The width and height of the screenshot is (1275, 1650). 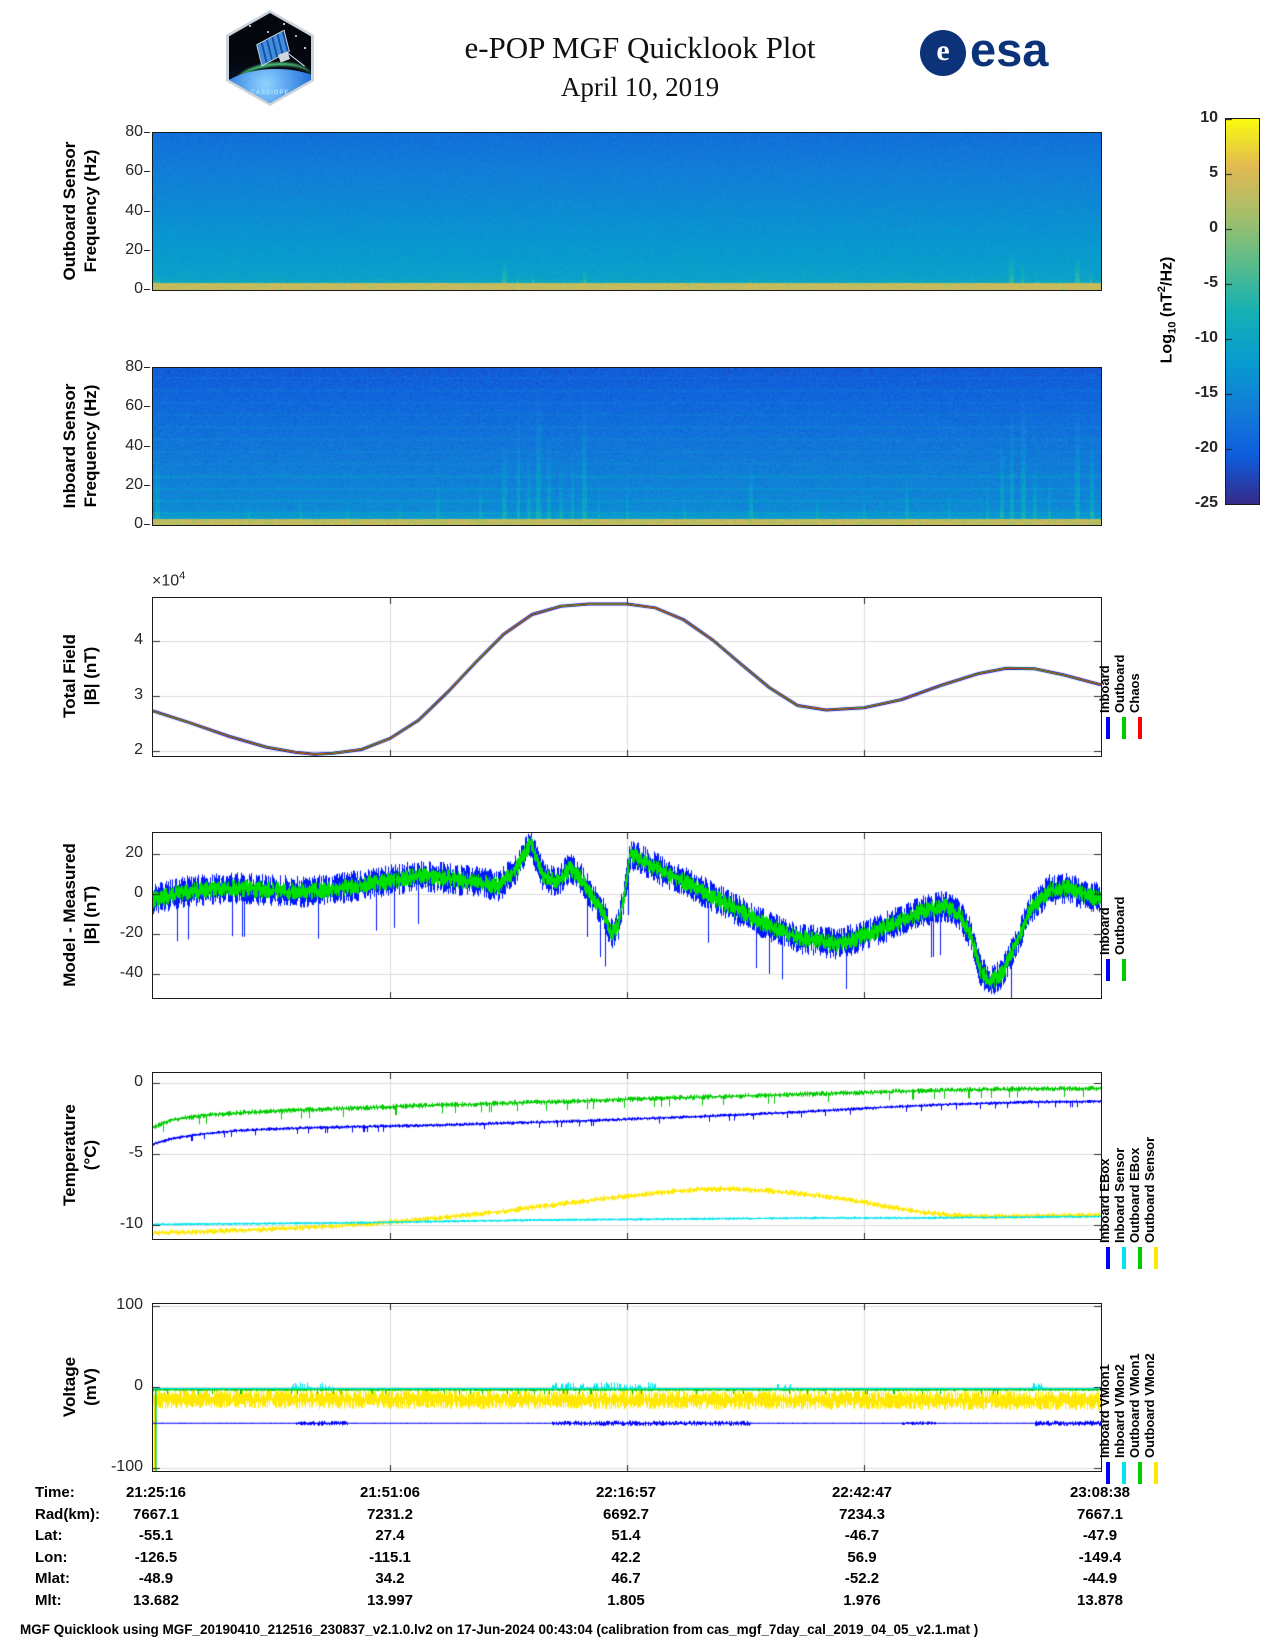 I want to click on patch-artwork: CASSIOPE, so click(x=270, y=58).